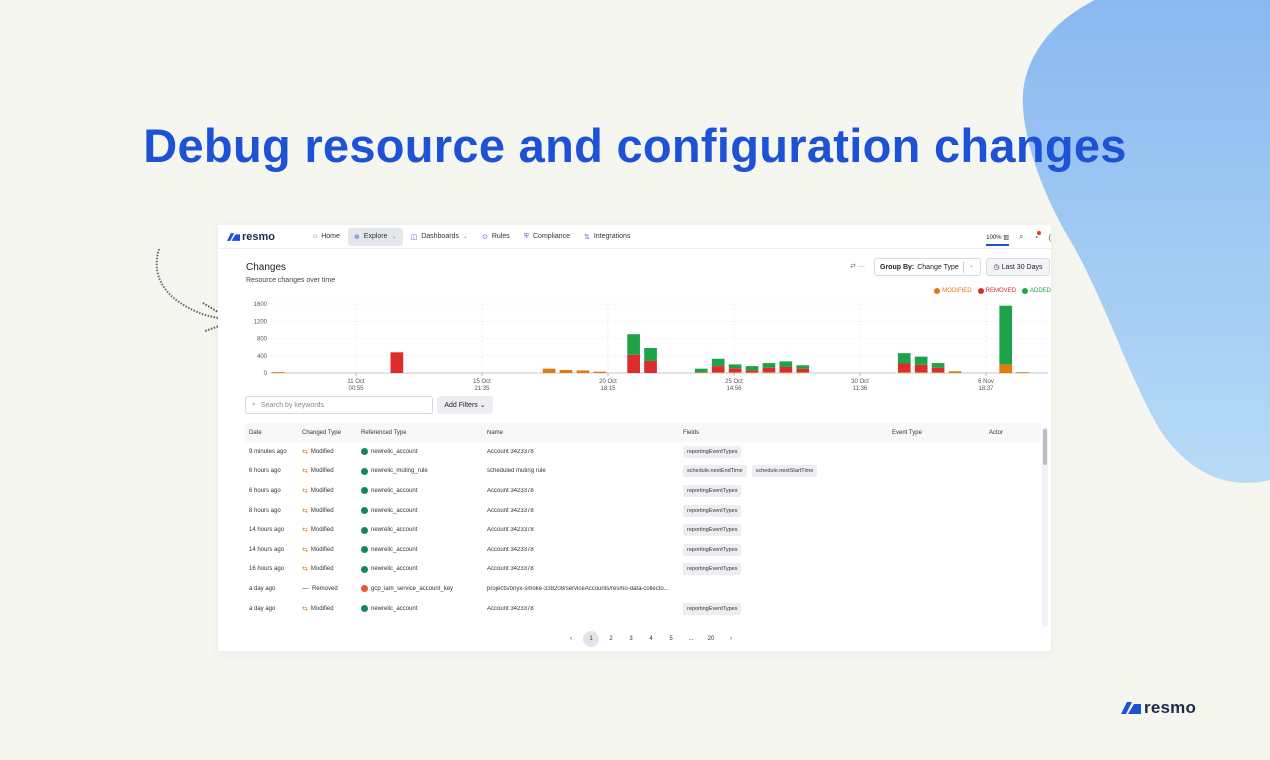 The width and height of the screenshot is (1270, 760). I want to click on x-tick-time-label: 18:15, so click(608, 389).